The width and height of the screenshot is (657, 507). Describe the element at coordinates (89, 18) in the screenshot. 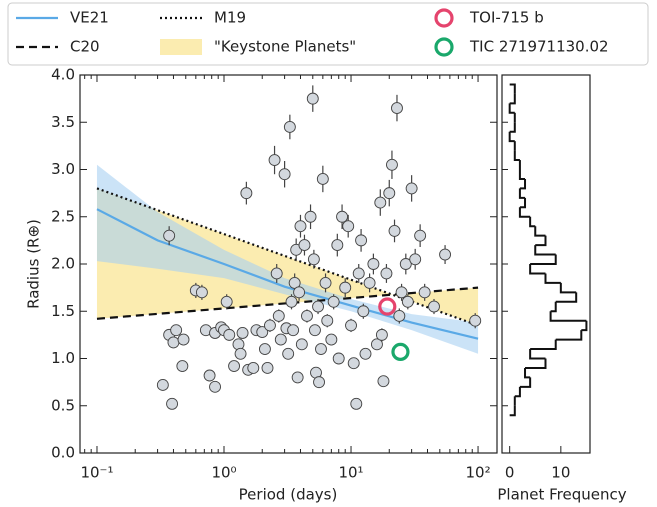

I see `legend-label: VE21` at that location.